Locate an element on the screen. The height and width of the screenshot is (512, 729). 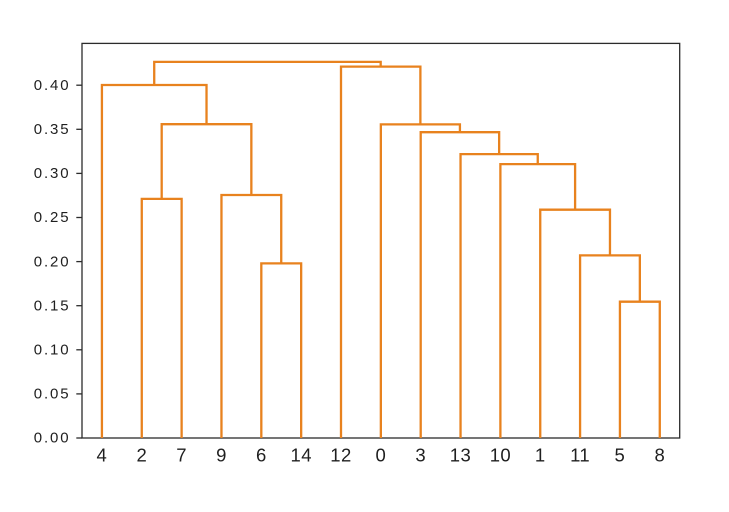
svg-text: 0.05 is located at coordinates (52, 394).